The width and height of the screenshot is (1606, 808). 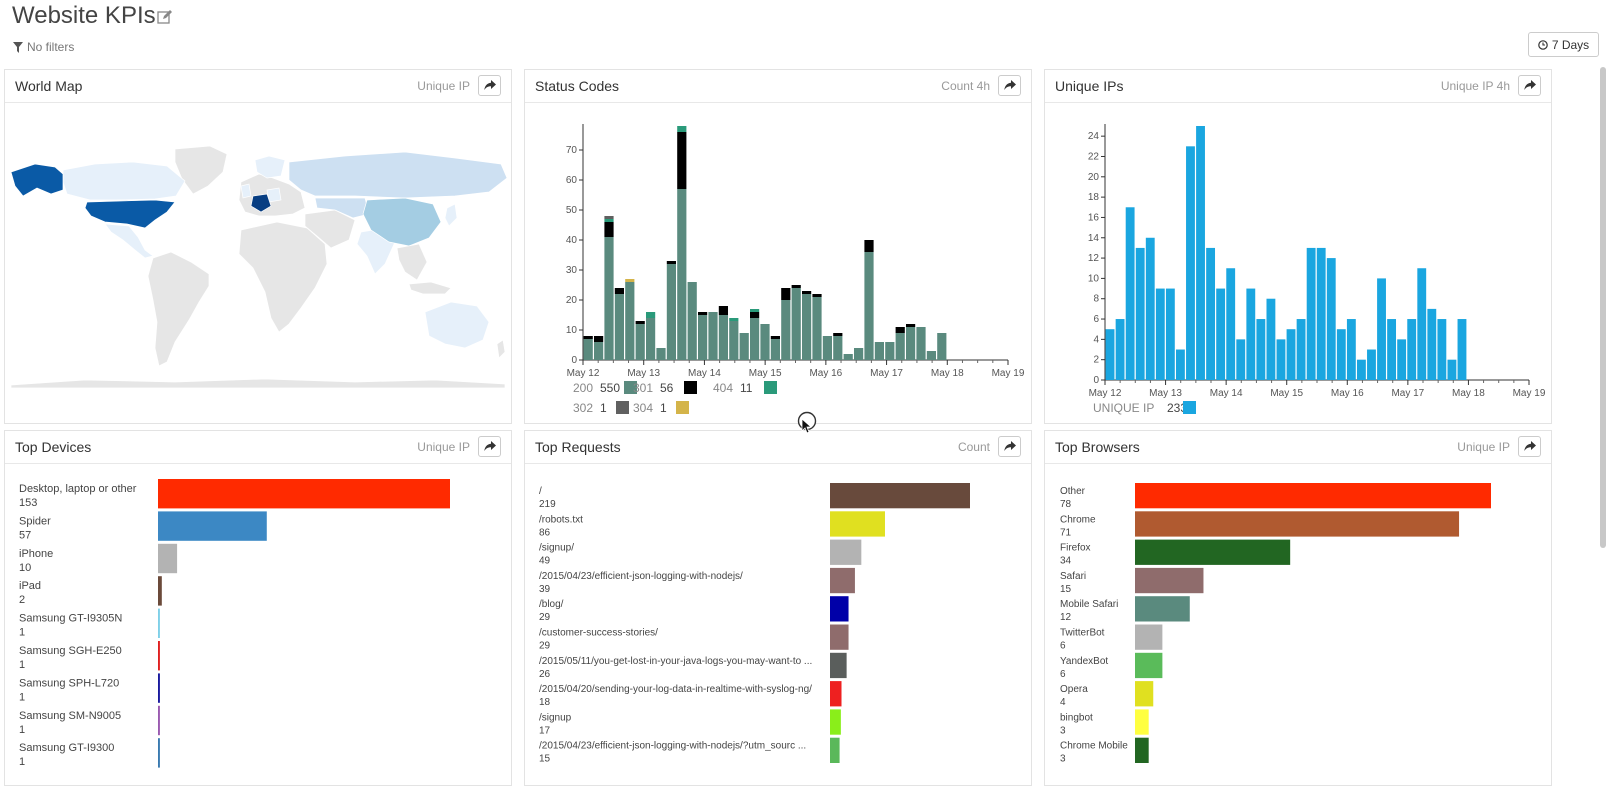 What do you see at coordinates (545, 617) in the screenshot?
I see `hbar-value: 29` at bounding box center [545, 617].